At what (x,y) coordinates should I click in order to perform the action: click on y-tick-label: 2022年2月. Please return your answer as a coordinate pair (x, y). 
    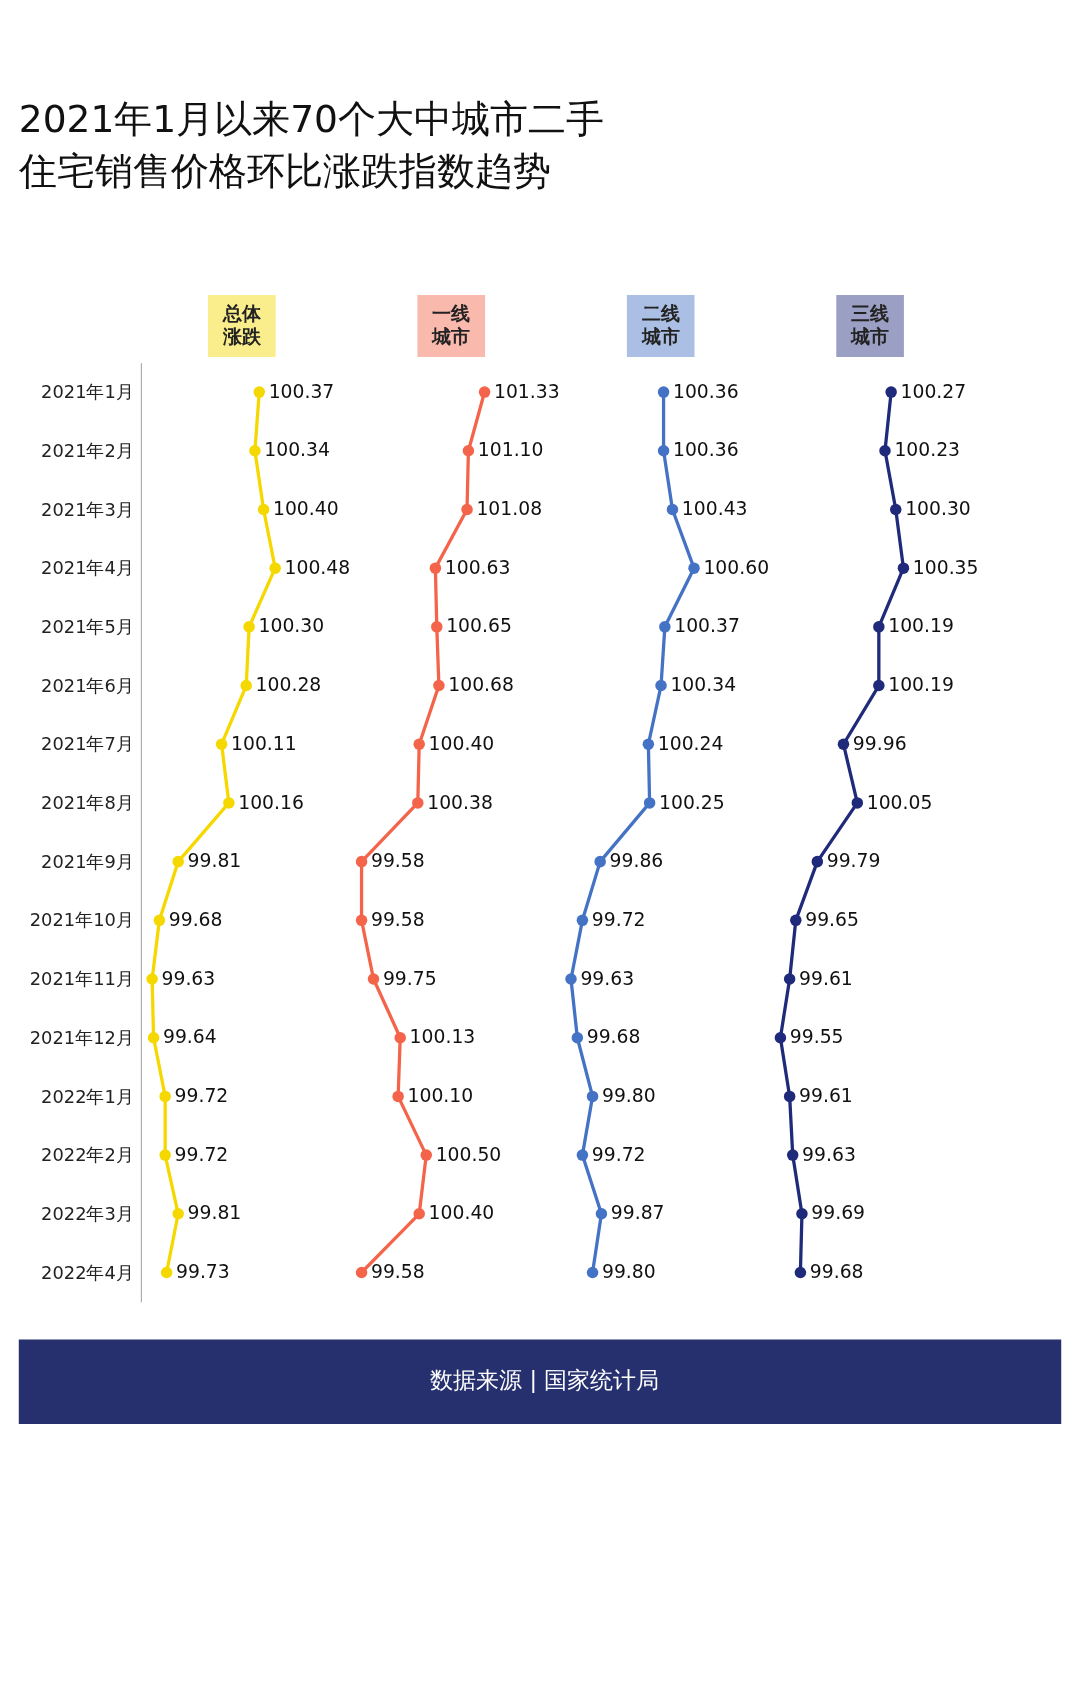
    Looking at the image, I should click on (87, 1155).